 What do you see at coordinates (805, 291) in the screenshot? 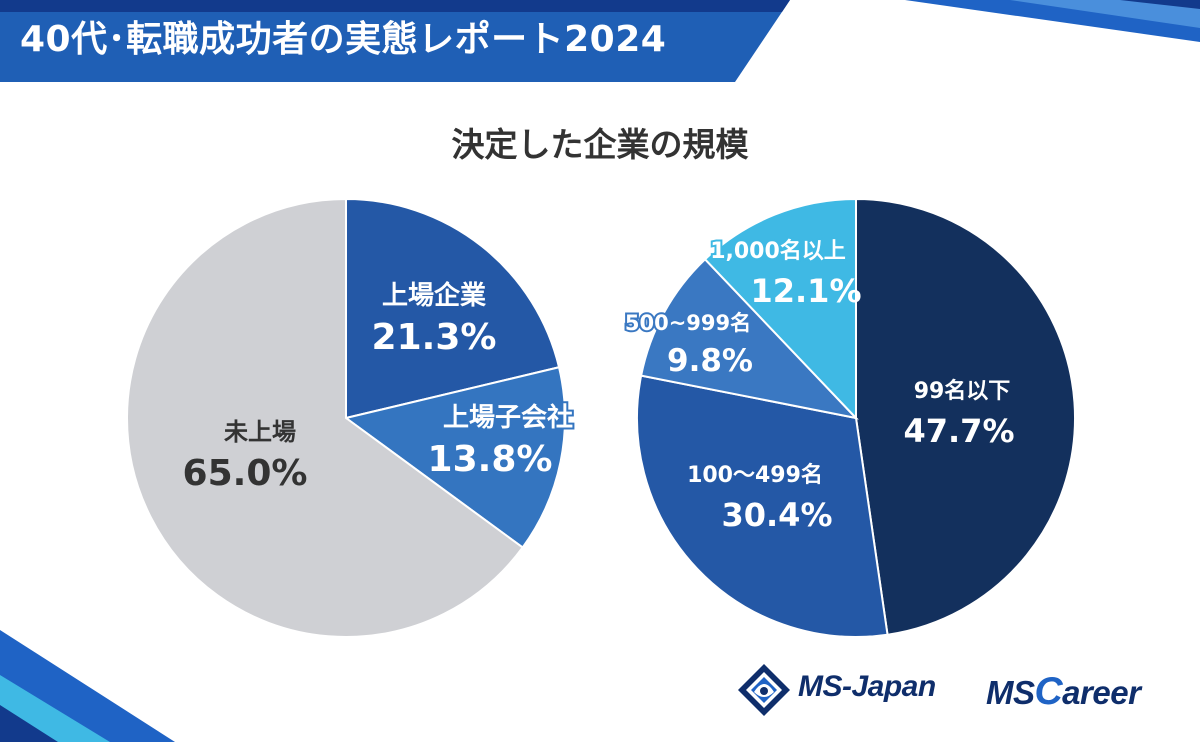
I see `pie-value-slice-4: 12.1%` at bounding box center [805, 291].